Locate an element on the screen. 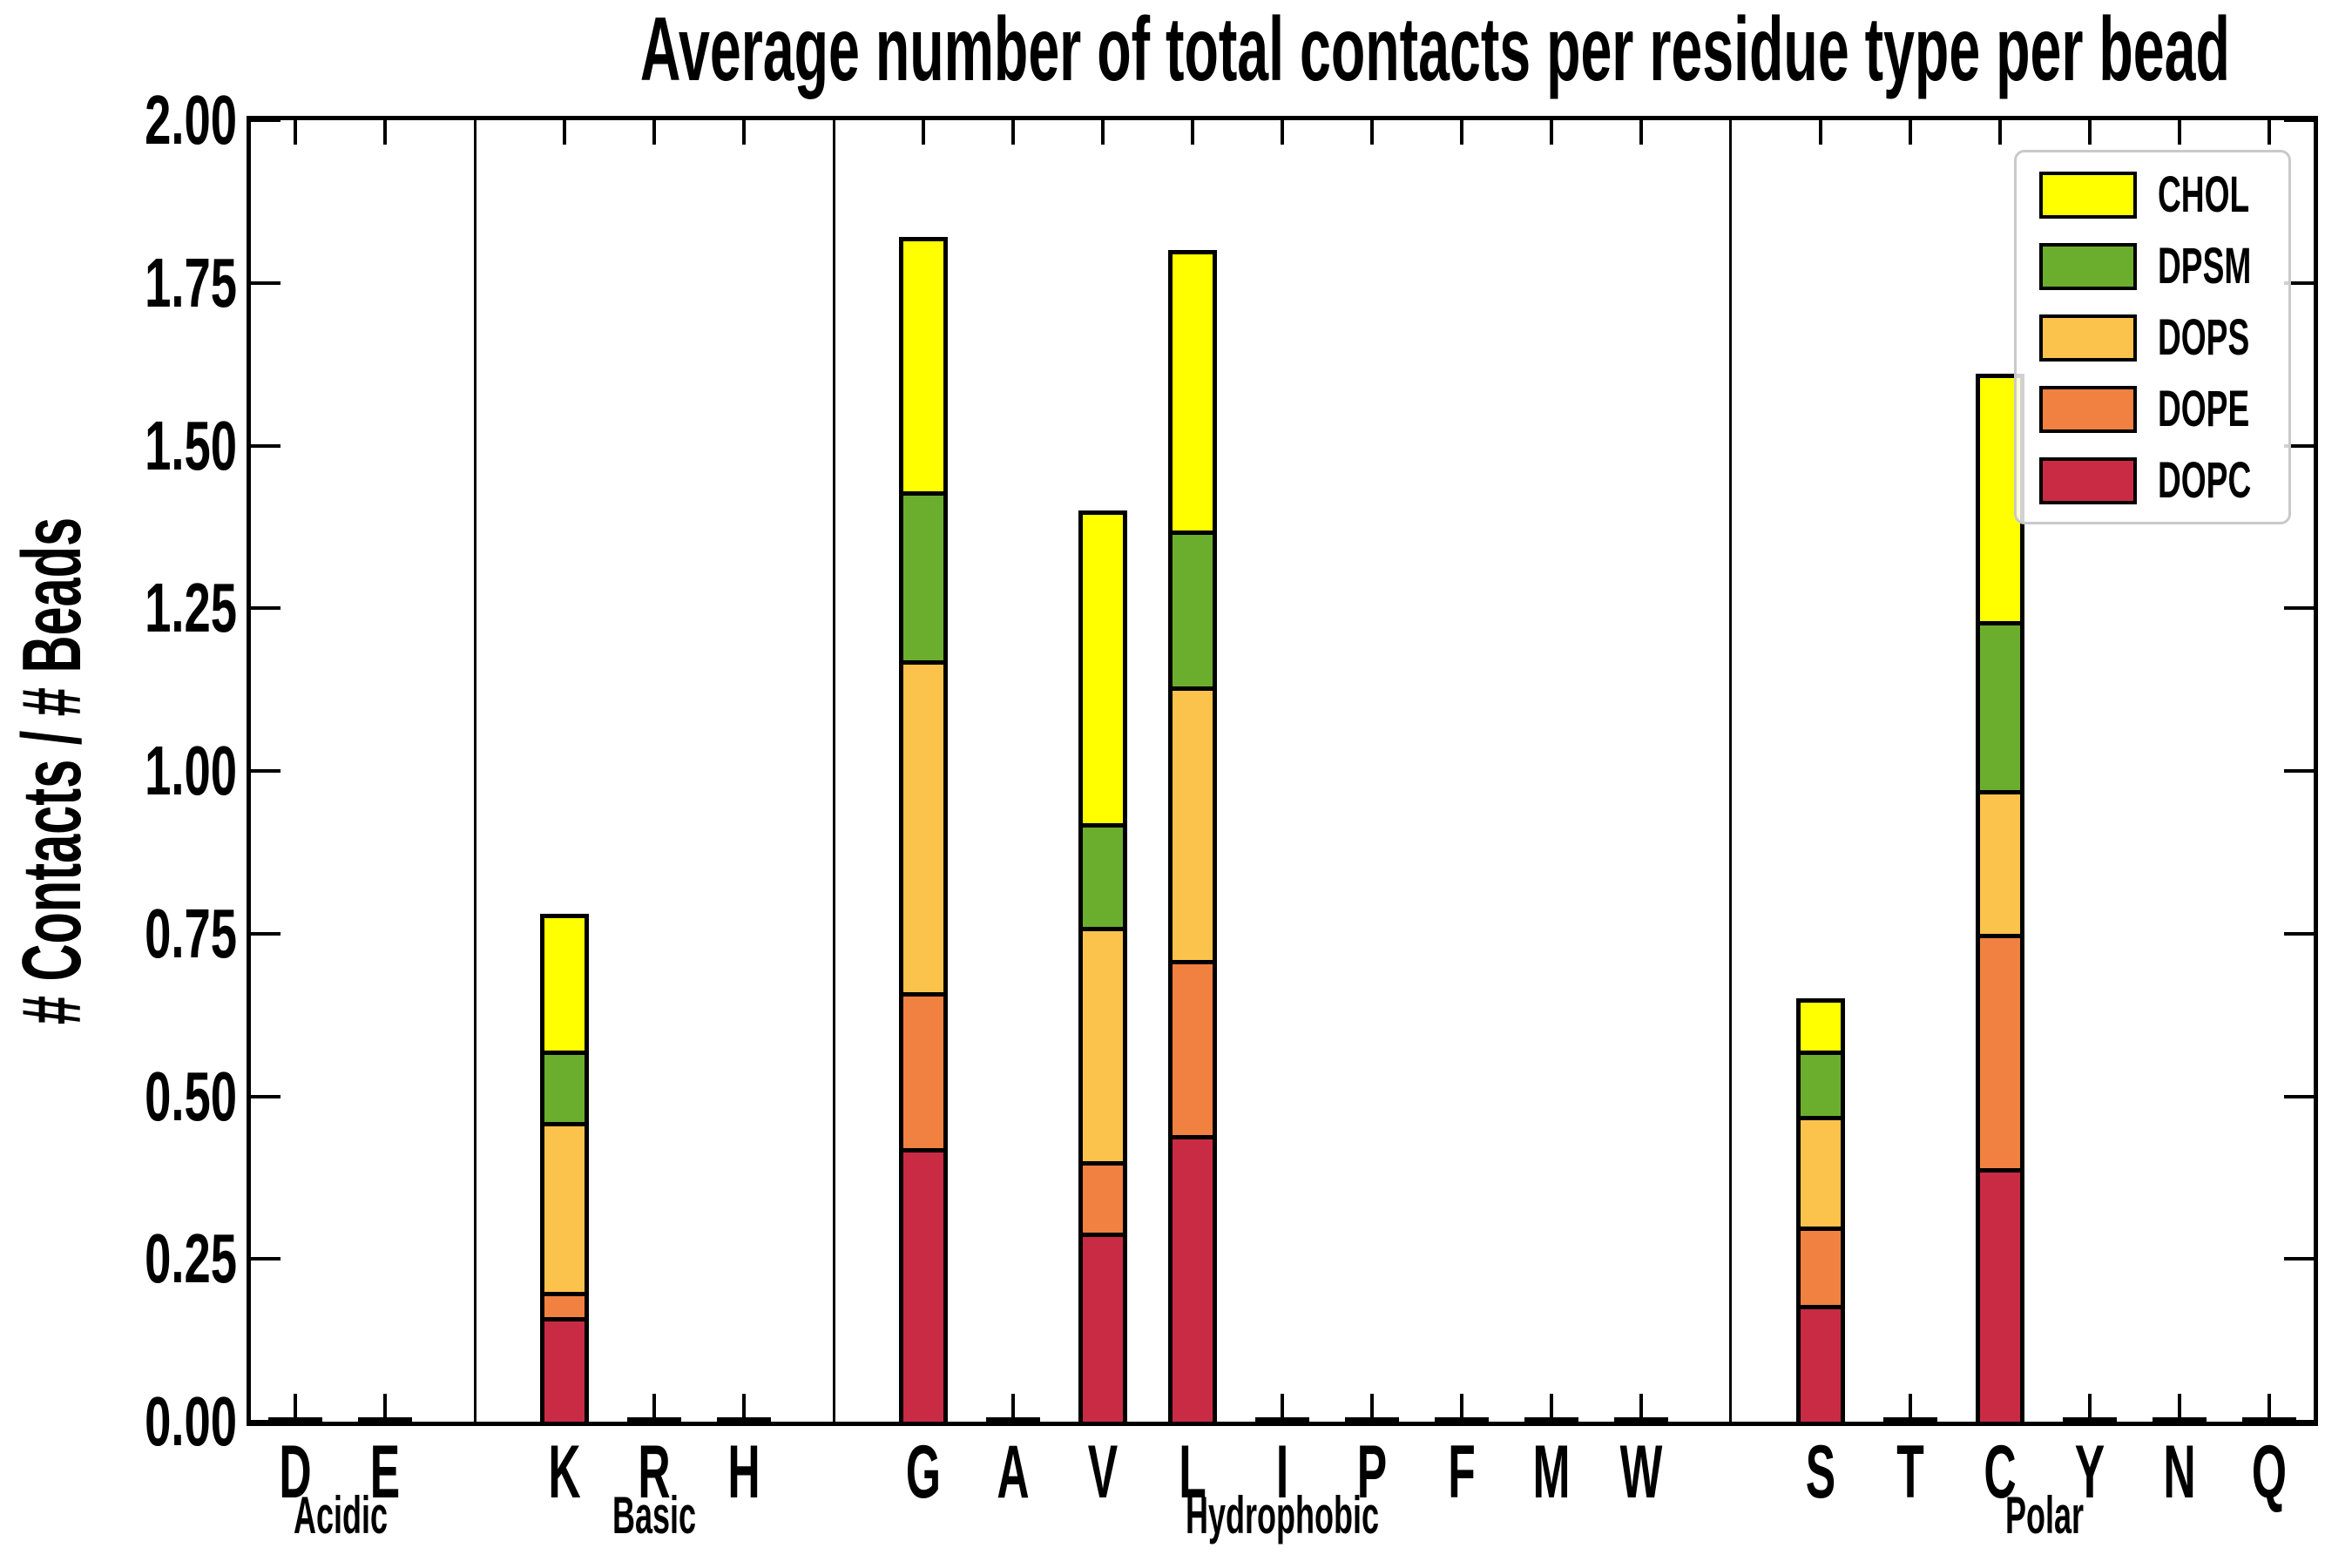  x-tick-label: C is located at coordinates (2001, 1472).